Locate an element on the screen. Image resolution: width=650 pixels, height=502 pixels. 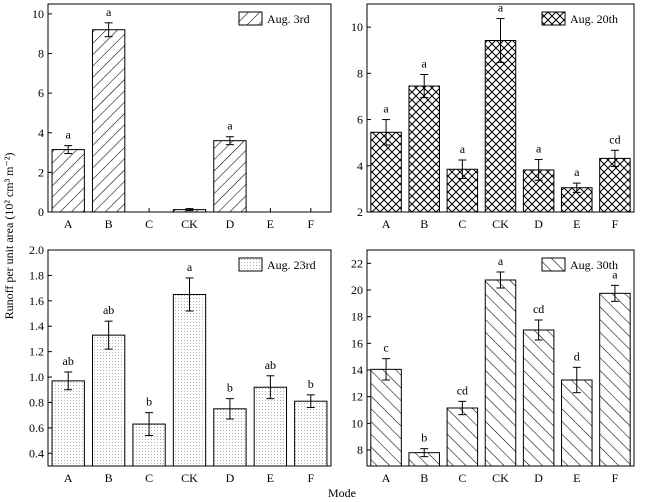
y-tick-label: 2.0 is located at coordinates (36, 250).